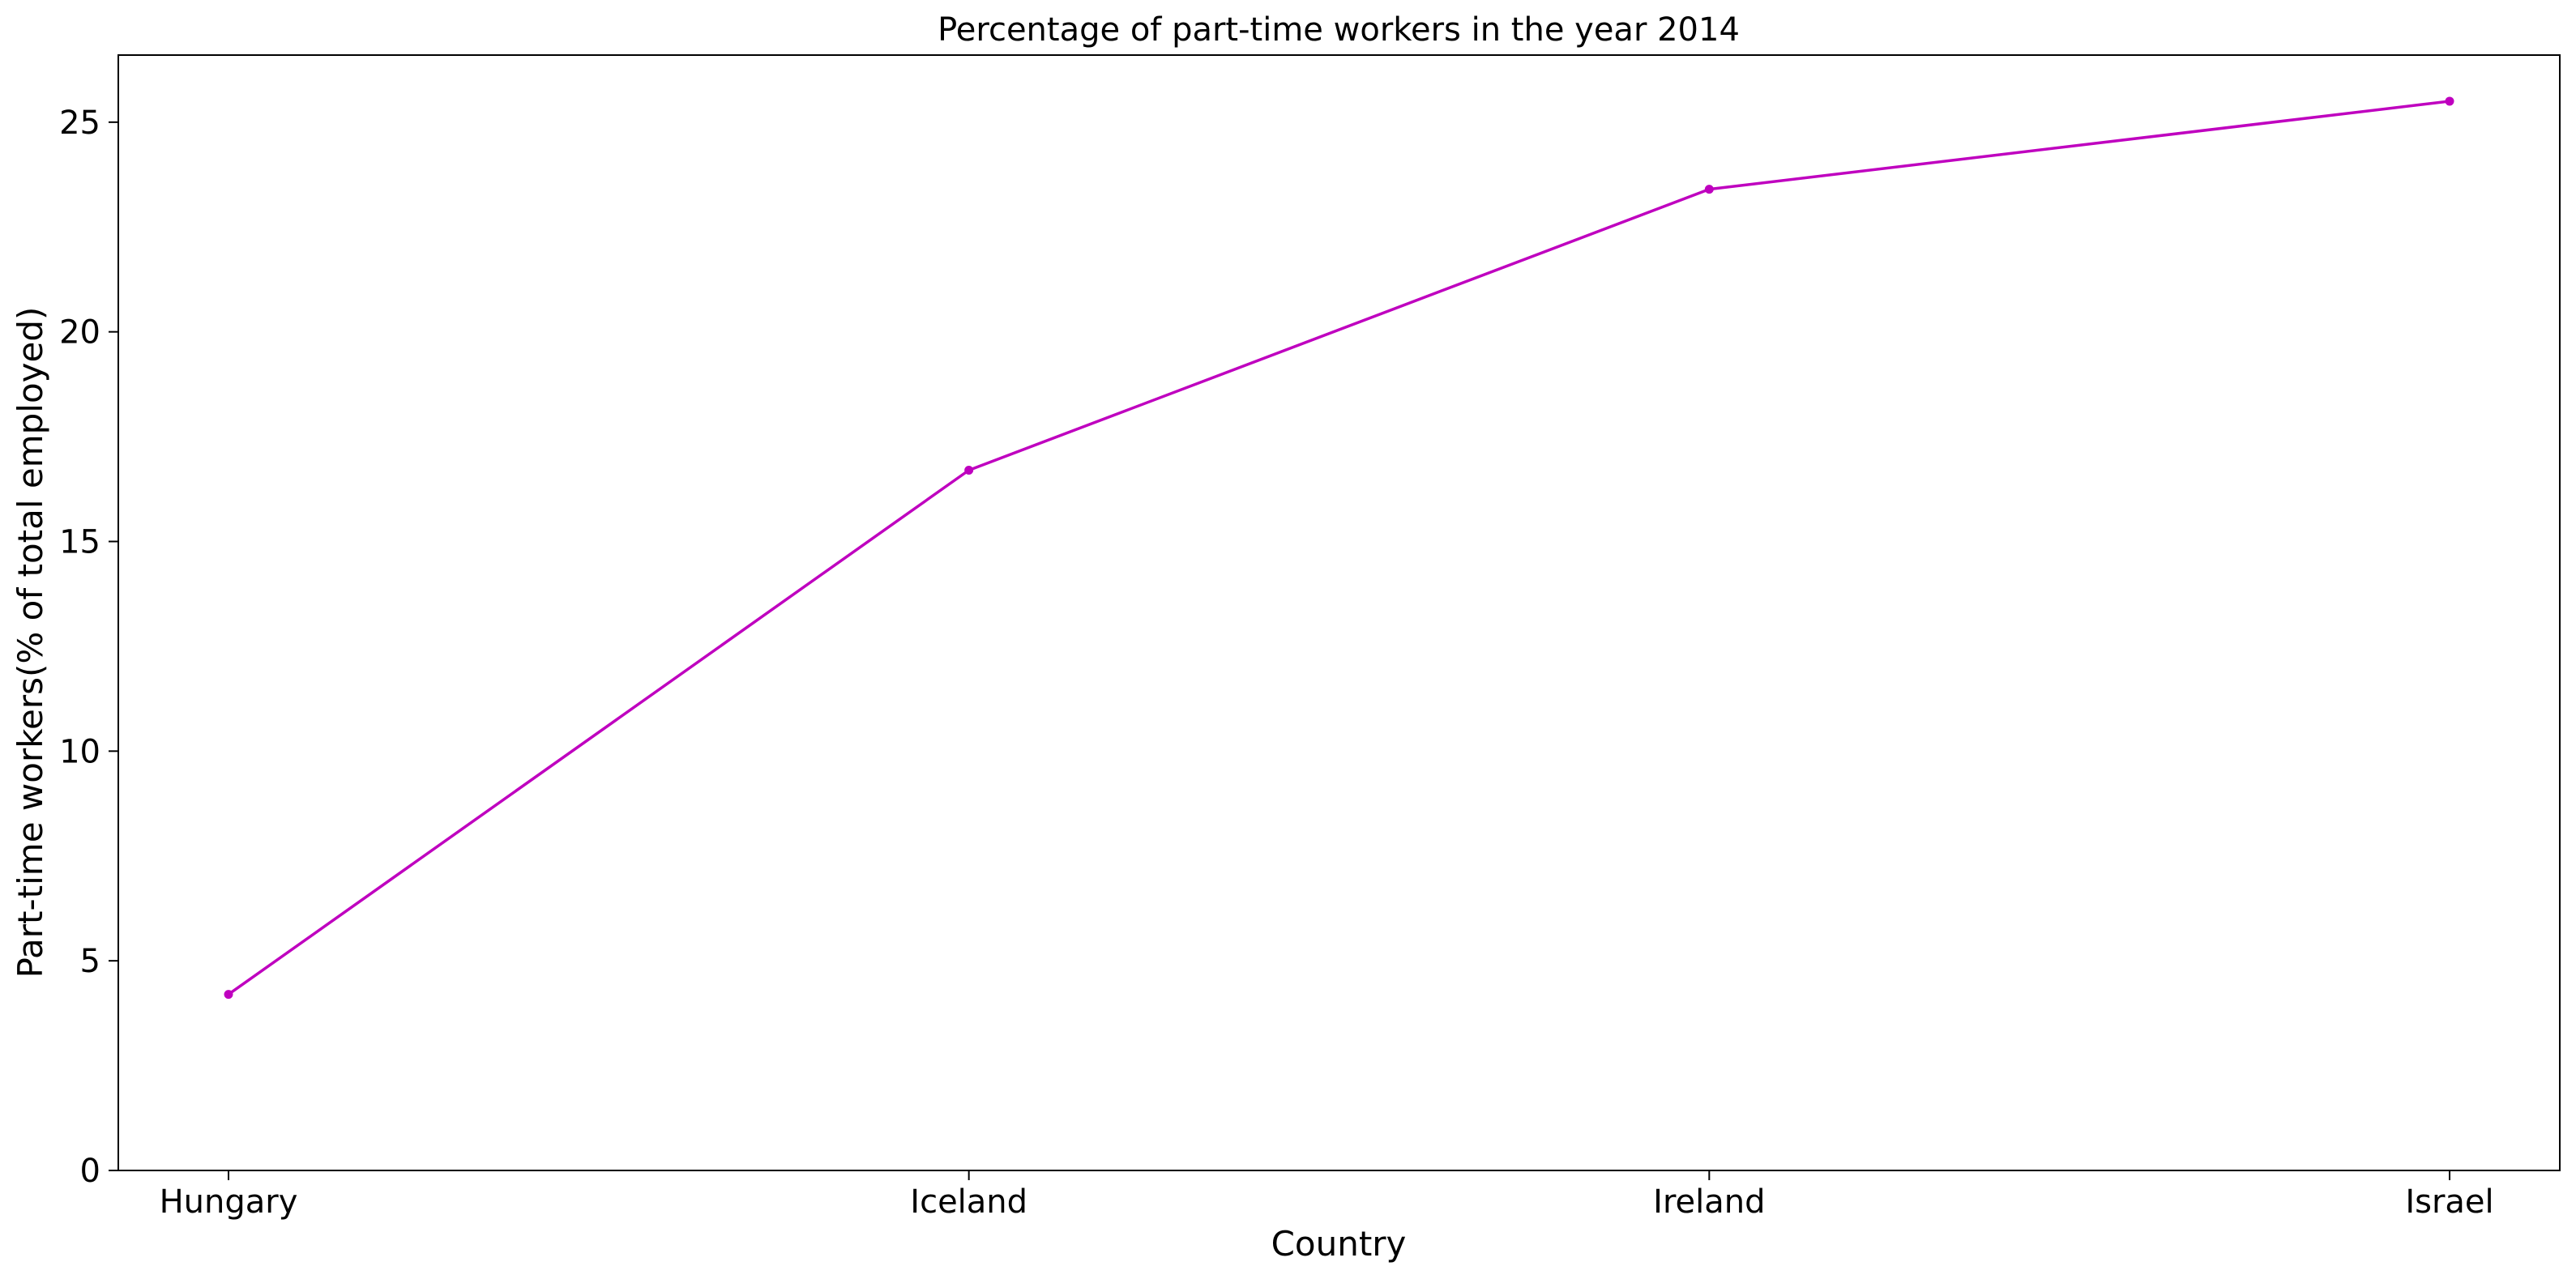 This screenshot has height=1279, width=2576. I want to click on x-axis-label: Country, so click(1339, 1244).